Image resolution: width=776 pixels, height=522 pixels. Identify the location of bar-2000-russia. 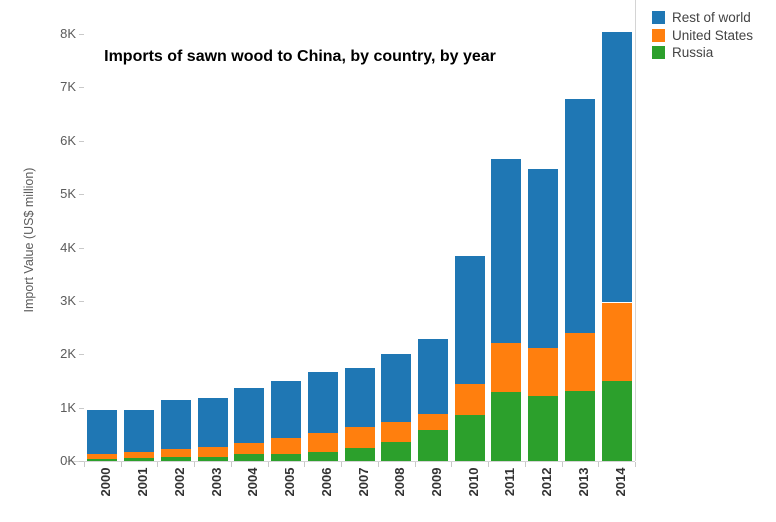
(102, 459).